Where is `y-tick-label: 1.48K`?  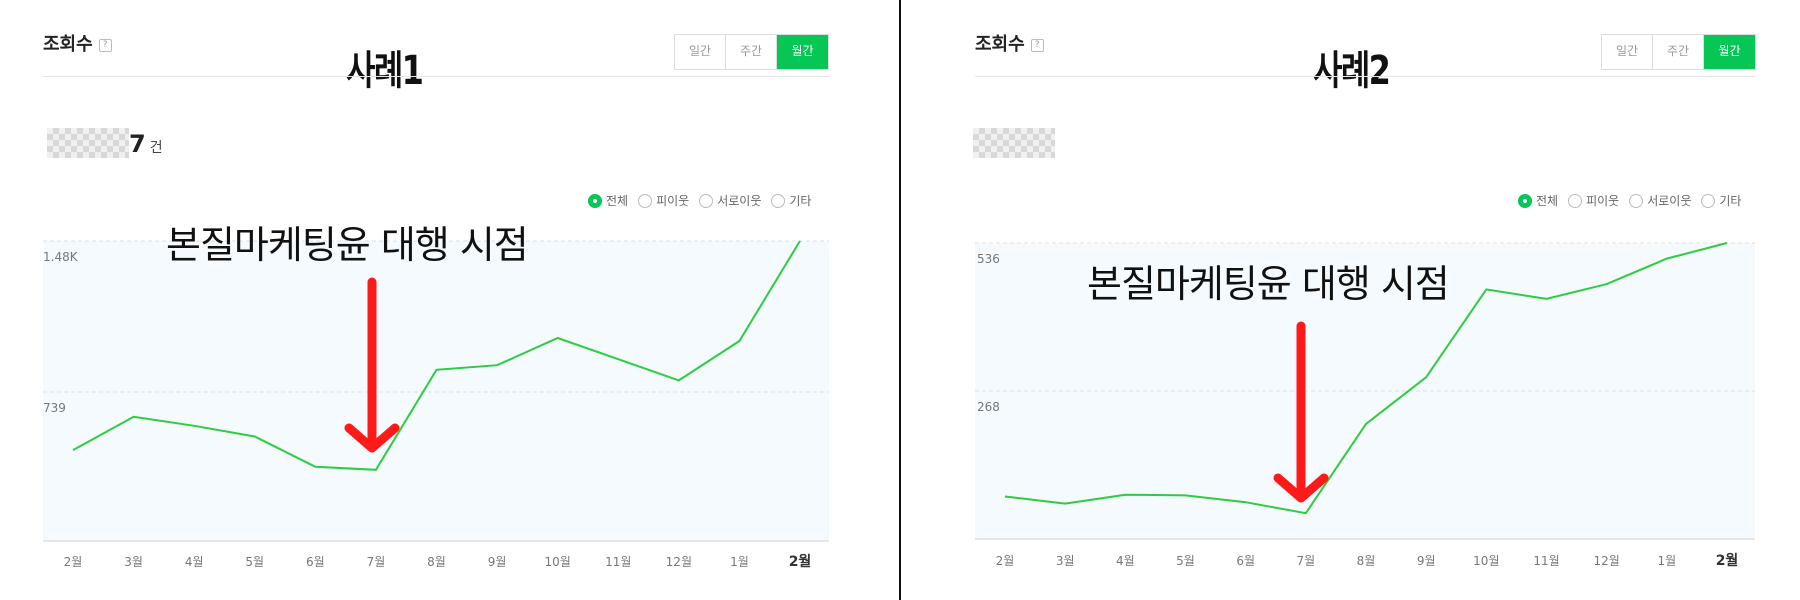
y-tick-label: 1.48K is located at coordinates (61, 257).